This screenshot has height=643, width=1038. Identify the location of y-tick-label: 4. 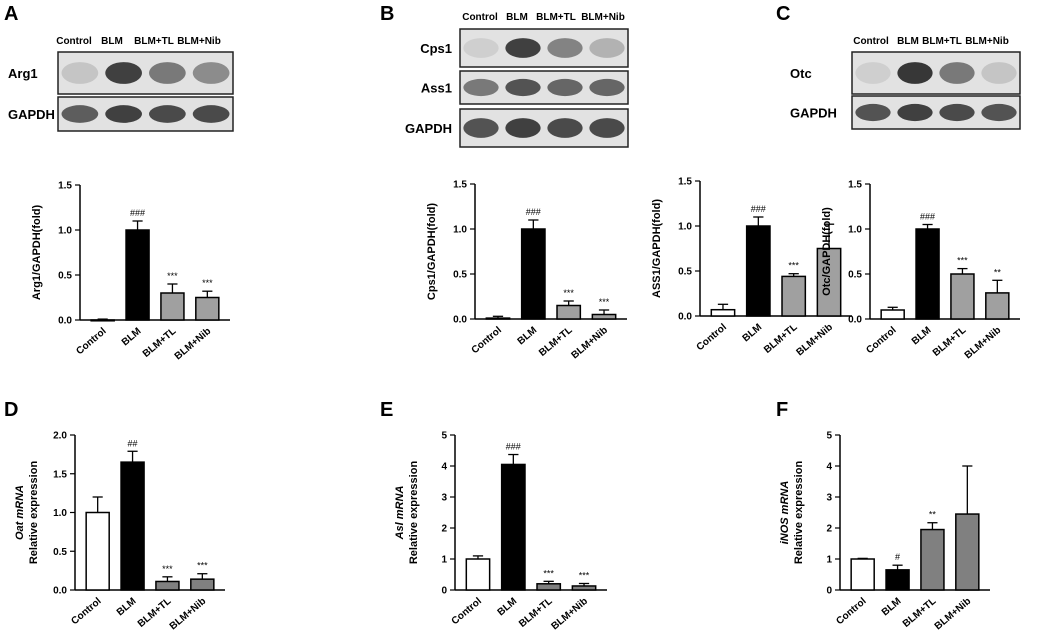
(444, 467).